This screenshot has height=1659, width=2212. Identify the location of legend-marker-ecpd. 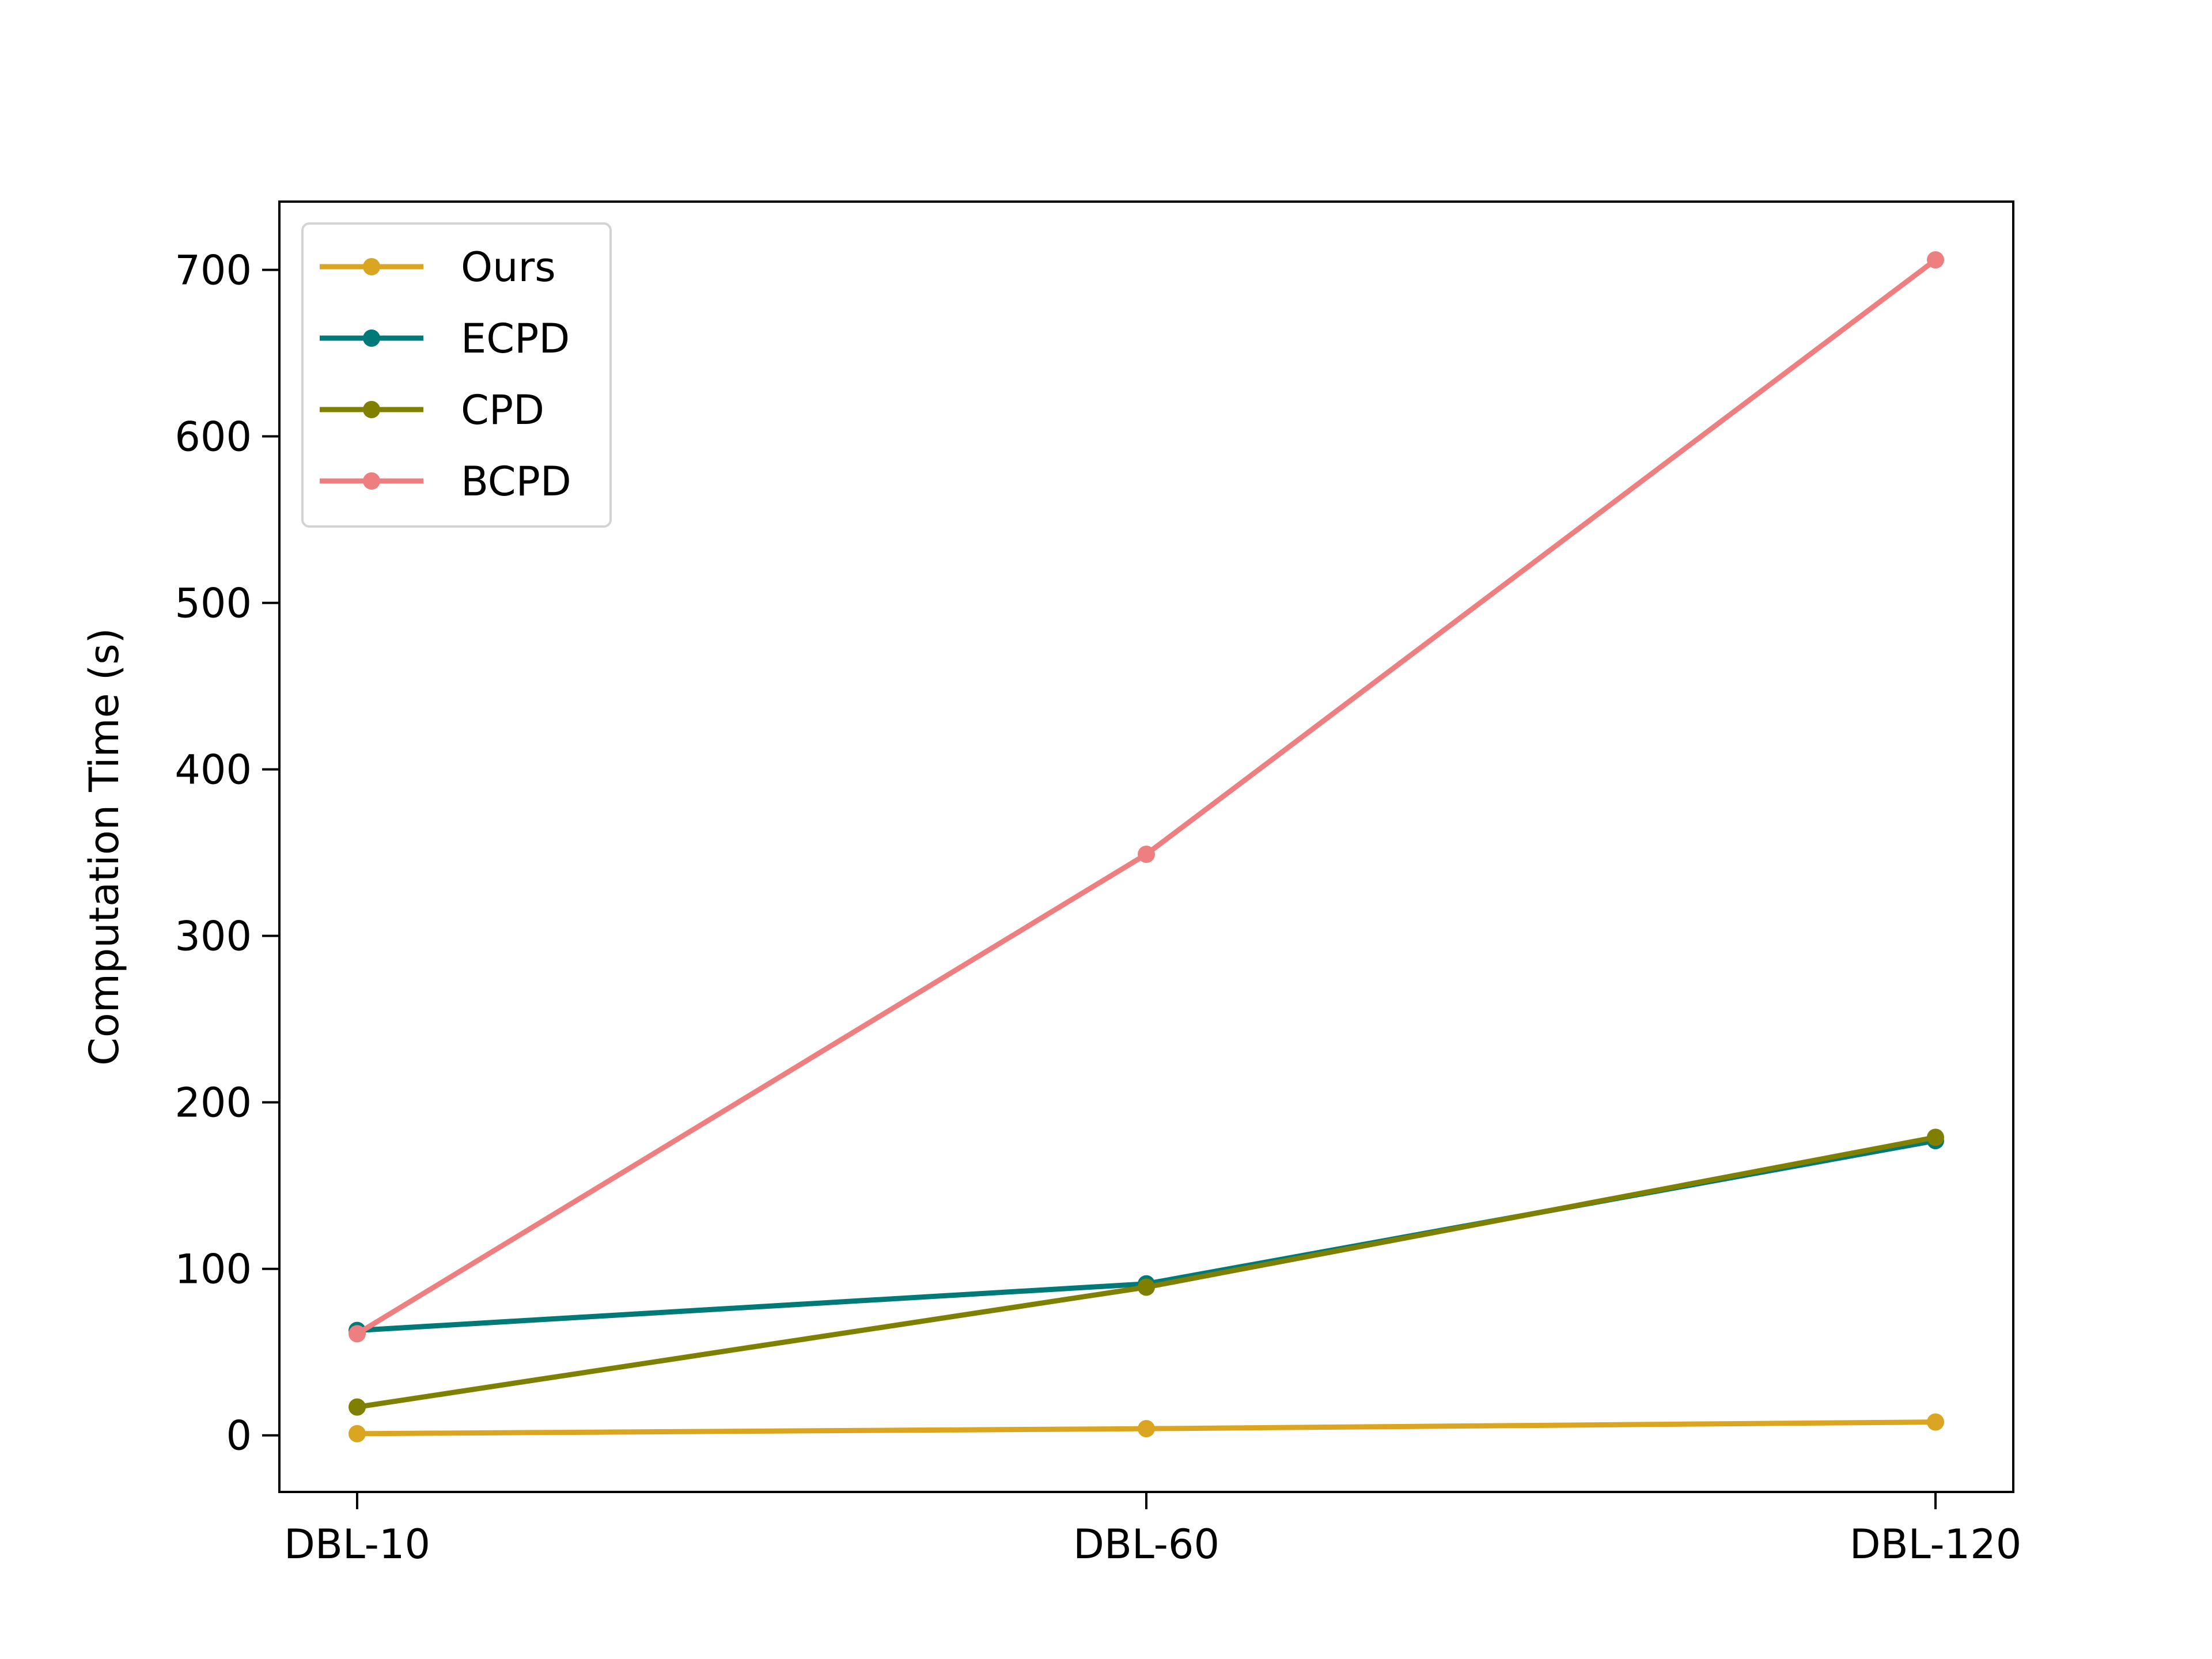
(371, 338).